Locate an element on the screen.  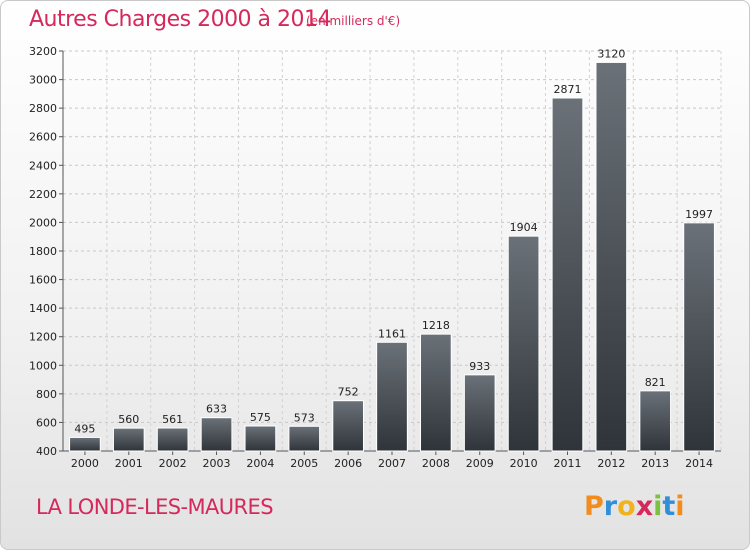
x-tick-label: 2013 is located at coordinates (655, 463).